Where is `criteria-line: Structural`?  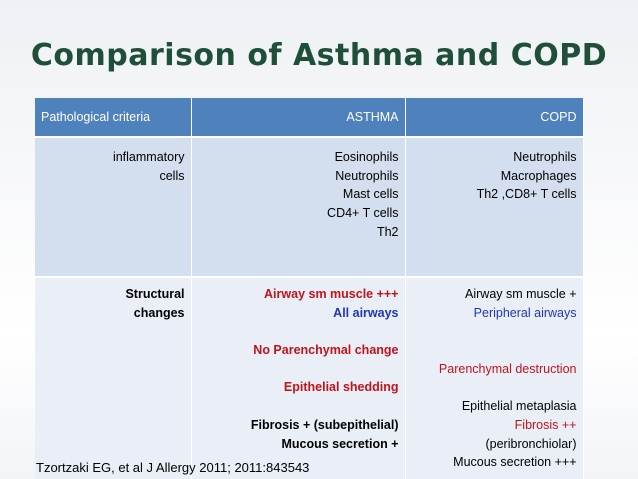 criteria-line: Structural is located at coordinates (155, 294).